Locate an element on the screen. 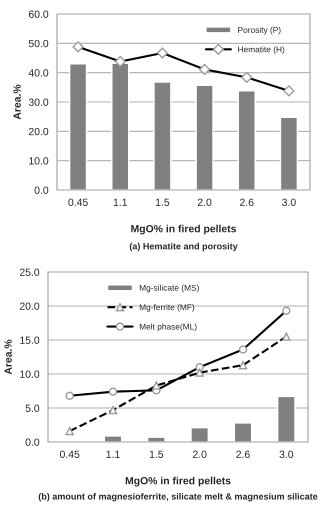 The width and height of the screenshot is (333, 506). legend-label: Mg-silicate (MS) is located at coordinates (169, 288).